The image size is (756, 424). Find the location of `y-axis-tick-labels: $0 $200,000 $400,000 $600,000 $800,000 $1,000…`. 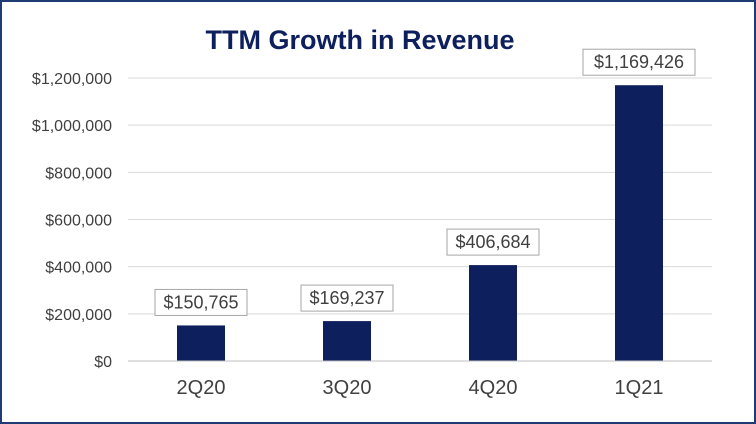

y-axis-tick-labels: $0 $200,000 $400,000 $600,000 $800,000 $1,000… is located at coordinates (72, 221).